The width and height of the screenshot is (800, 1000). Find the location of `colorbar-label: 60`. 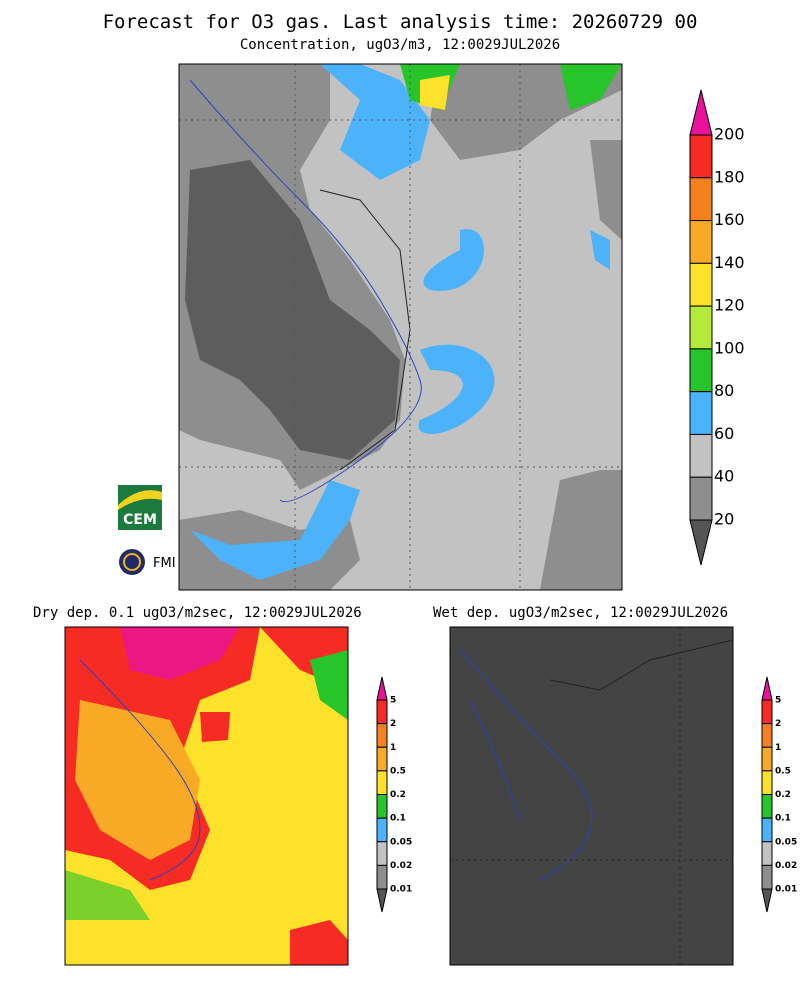

colorbar-label: 60 is located at coordinates (724, 433).